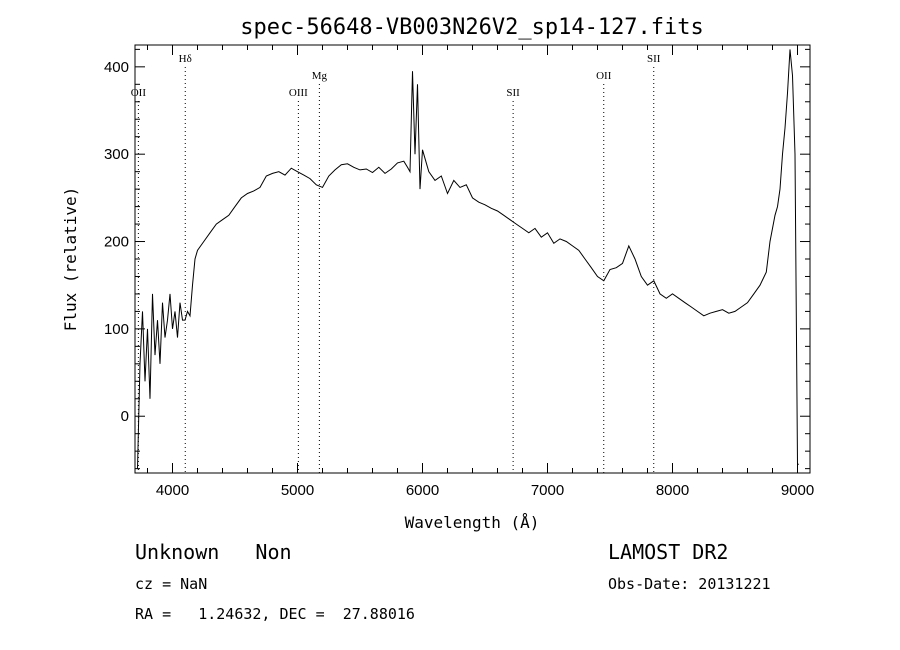 The image size is (900, 650). Describe the element at coordinates (472, 27) in the screenshot. I see `chart-title: spec-56648-VB003N26V2_sp14-127.fits` at that location.